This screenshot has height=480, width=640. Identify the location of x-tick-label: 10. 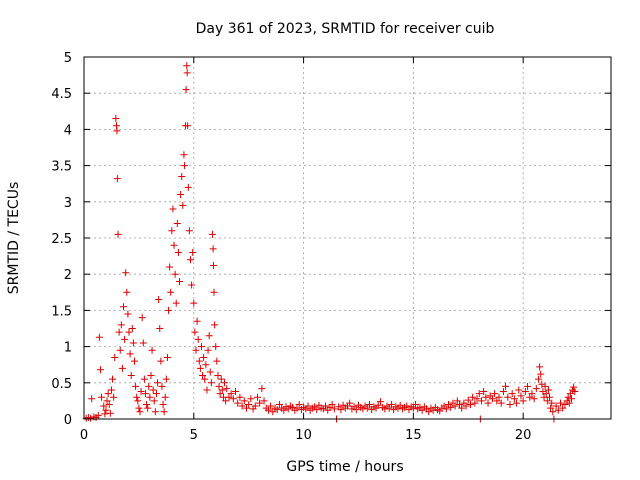
(303, 435).